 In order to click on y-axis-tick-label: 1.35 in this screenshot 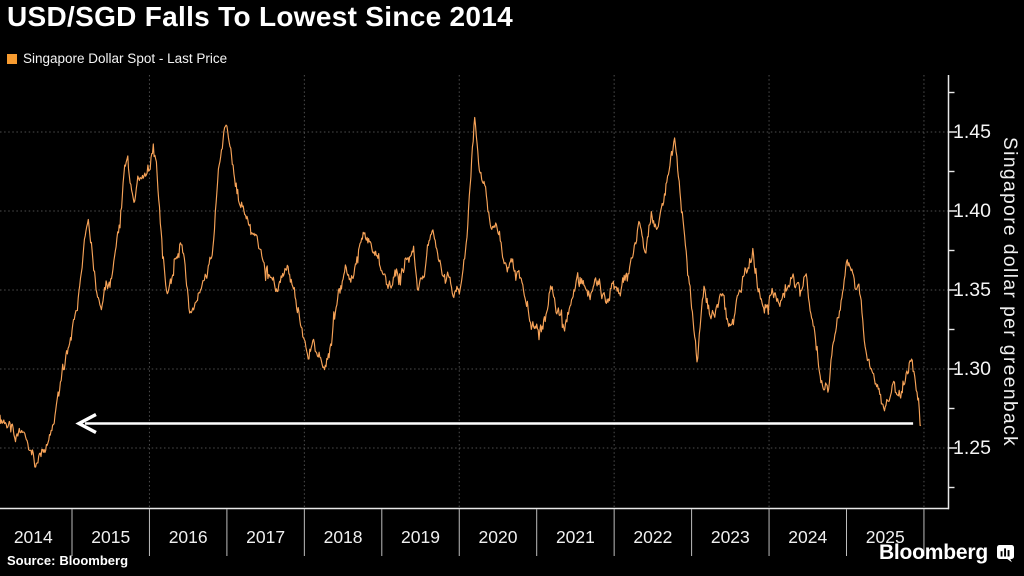, I will do `click(972, 290)`.